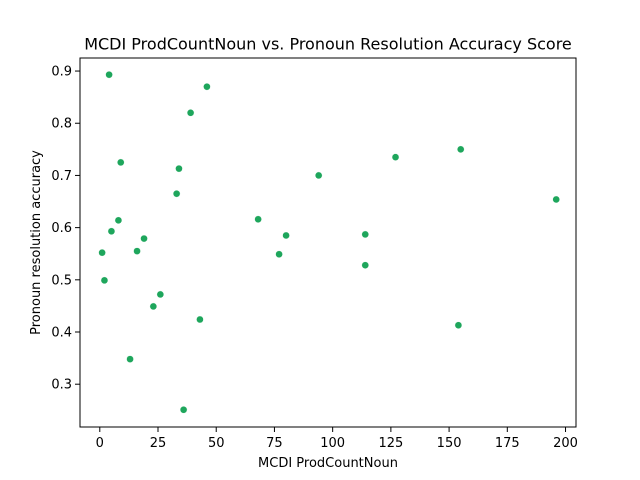 The height and width of the screenshot is (480, 640). I want to click on x-axis-label: MCDI ProdCountNoun, so click(328, 463).